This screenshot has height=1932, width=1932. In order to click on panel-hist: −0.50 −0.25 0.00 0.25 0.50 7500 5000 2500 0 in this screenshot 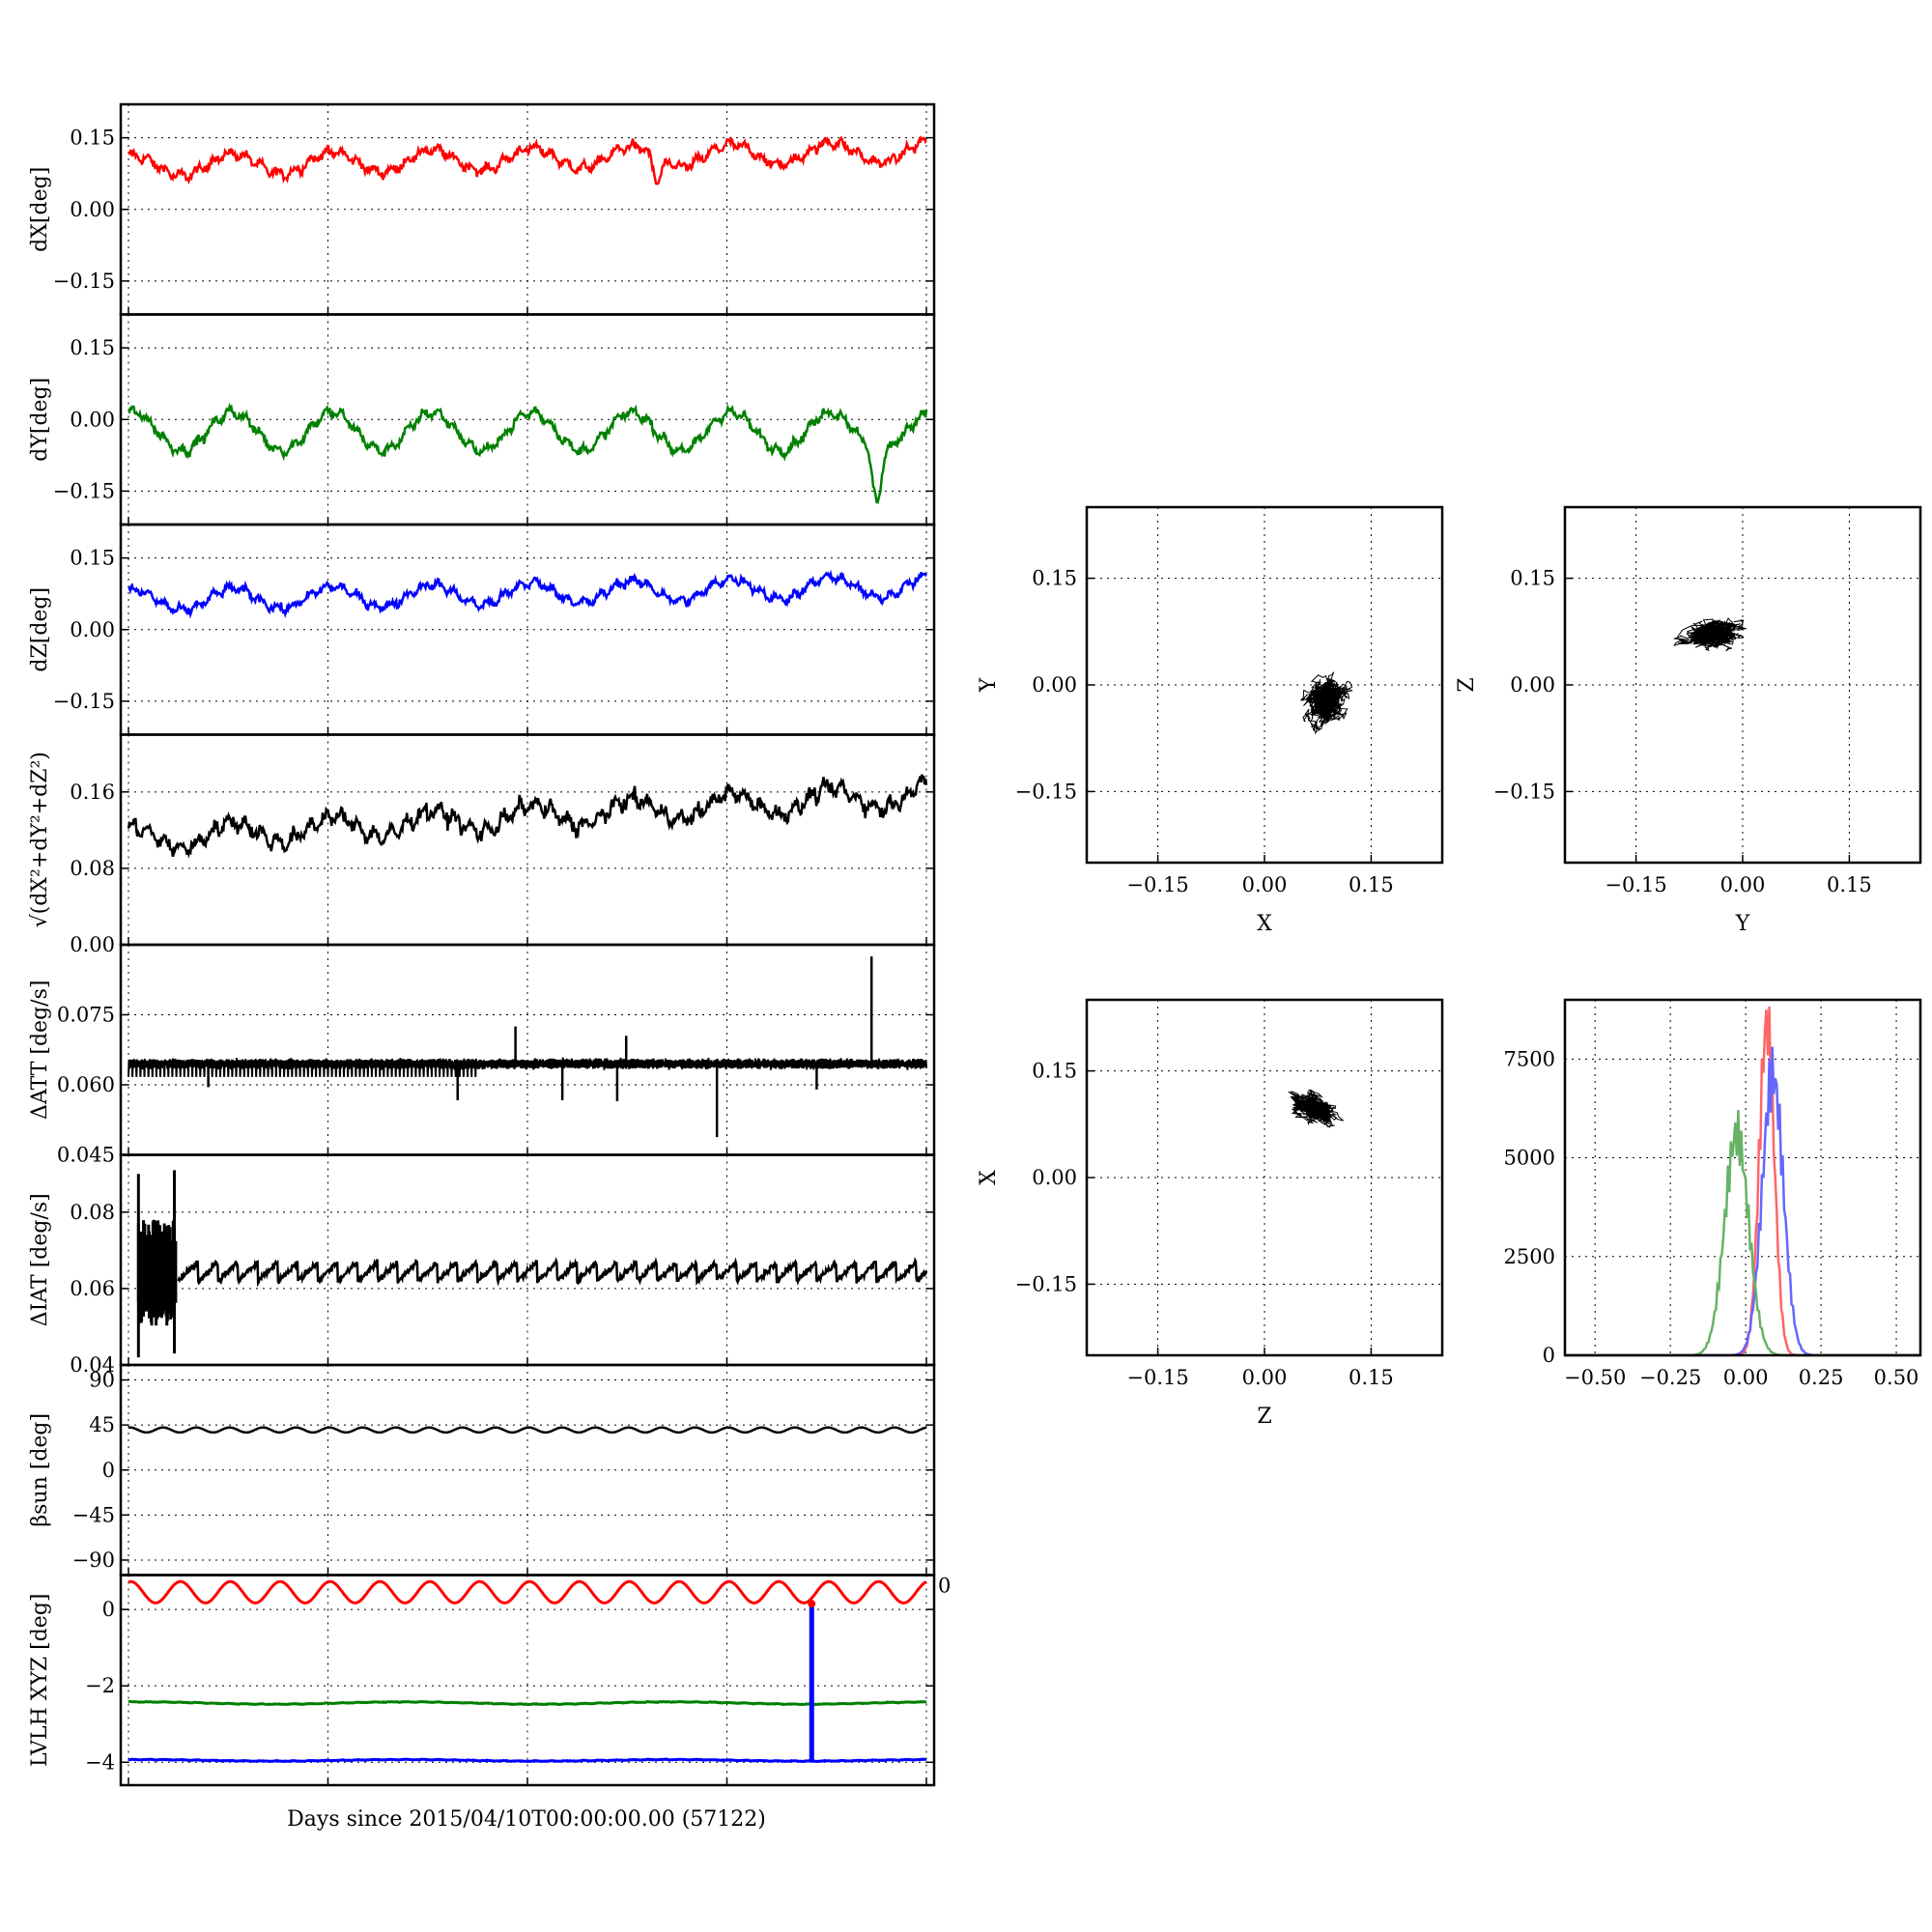, I will do `click(1713, 1193)`.